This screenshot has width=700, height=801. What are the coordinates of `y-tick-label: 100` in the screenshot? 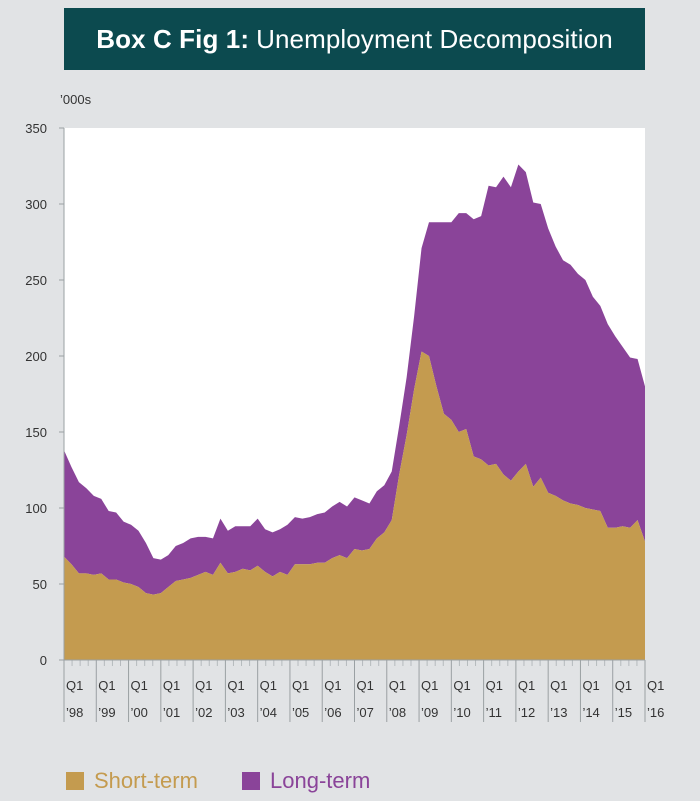 It's located at (36, 508).